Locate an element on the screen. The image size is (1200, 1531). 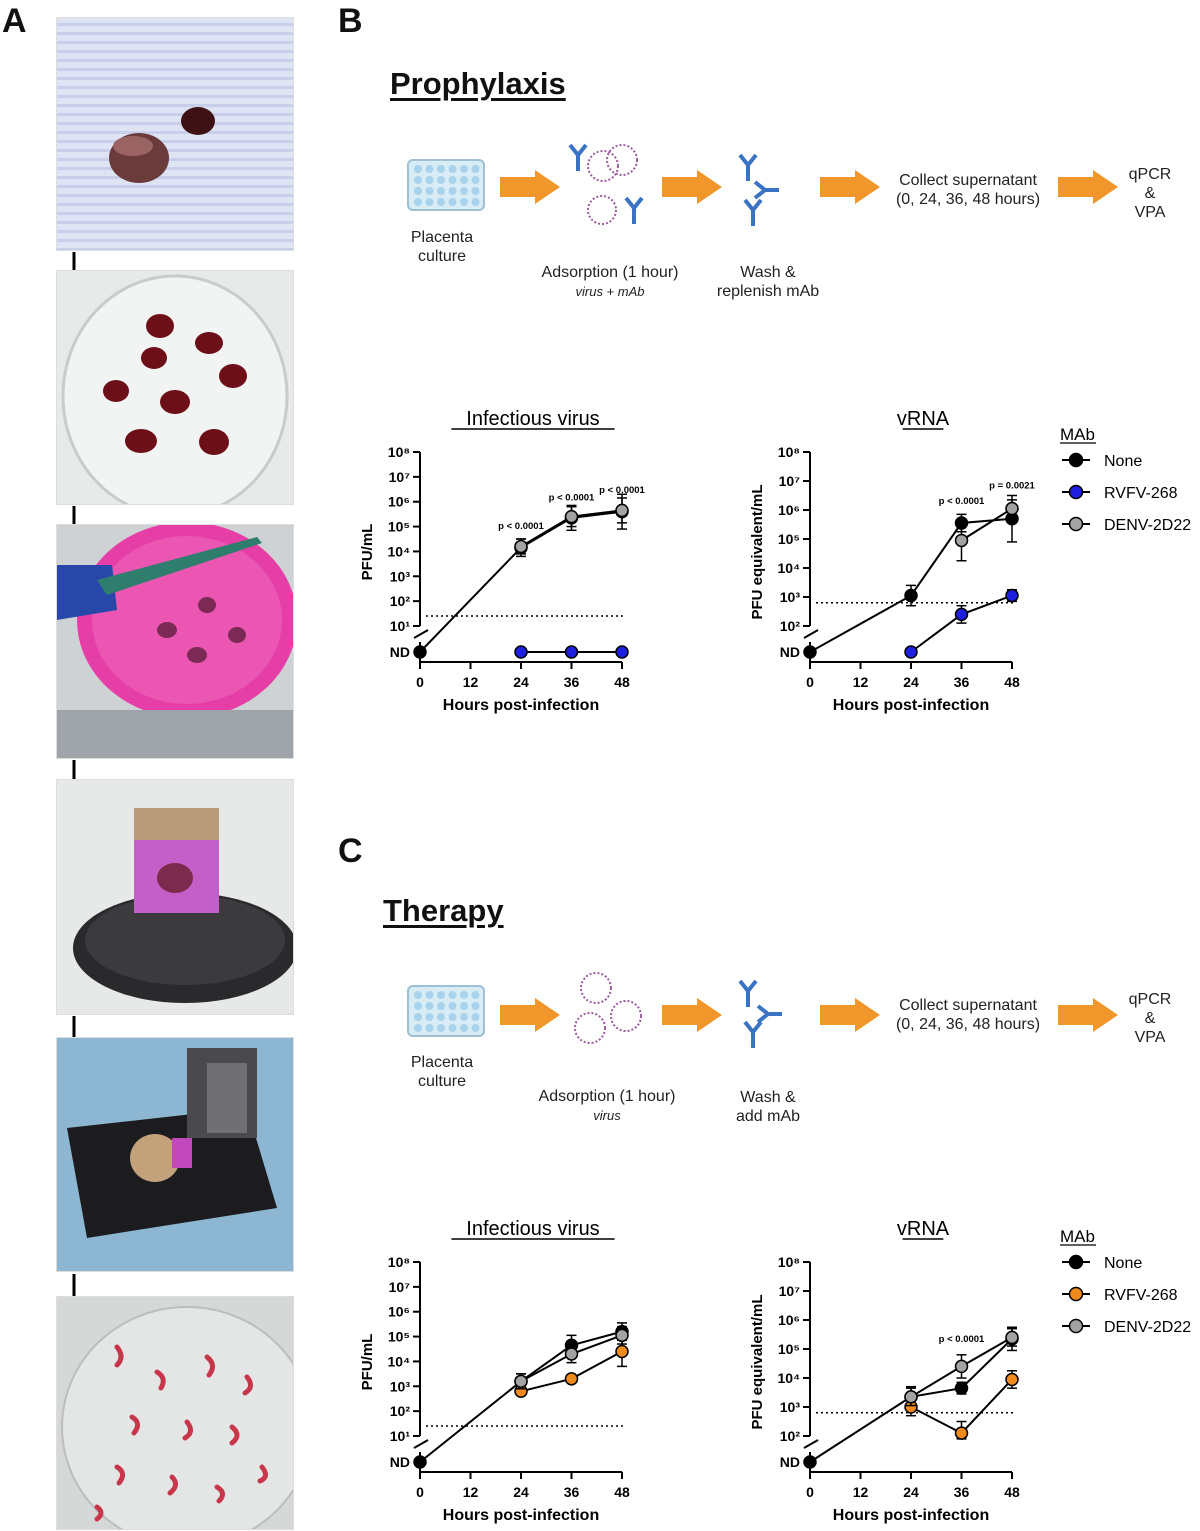
legend-therapy: MAb None RVFV-268 DENV-2D22 is located at coordinates (1125, 1281).